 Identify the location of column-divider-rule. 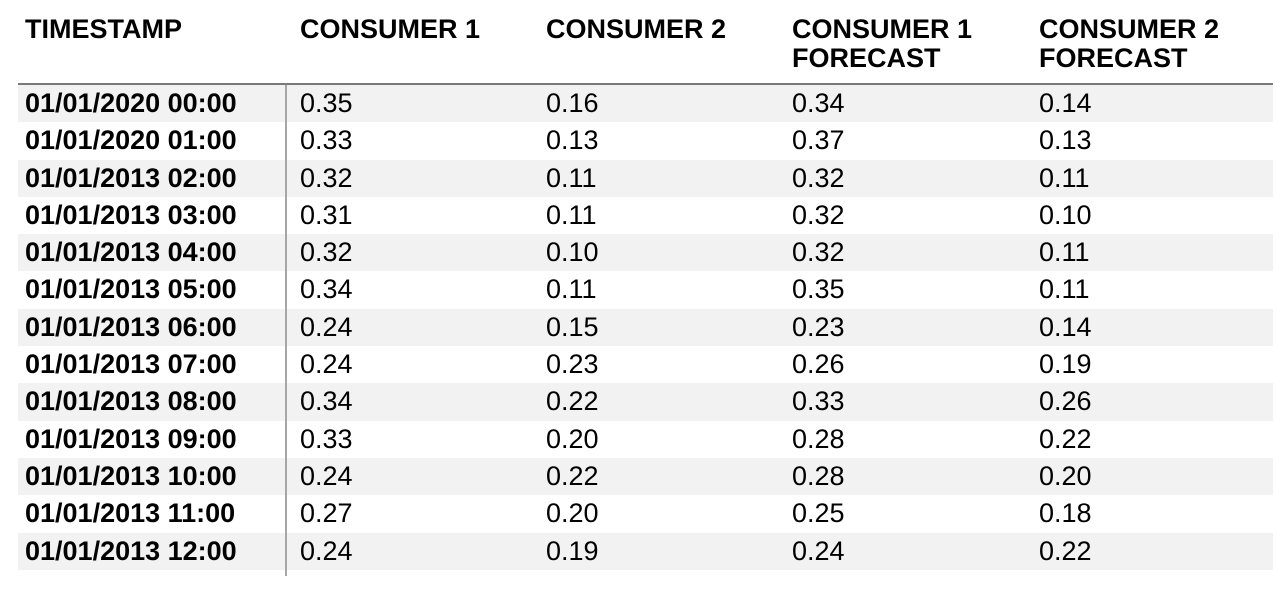
(286, 330).